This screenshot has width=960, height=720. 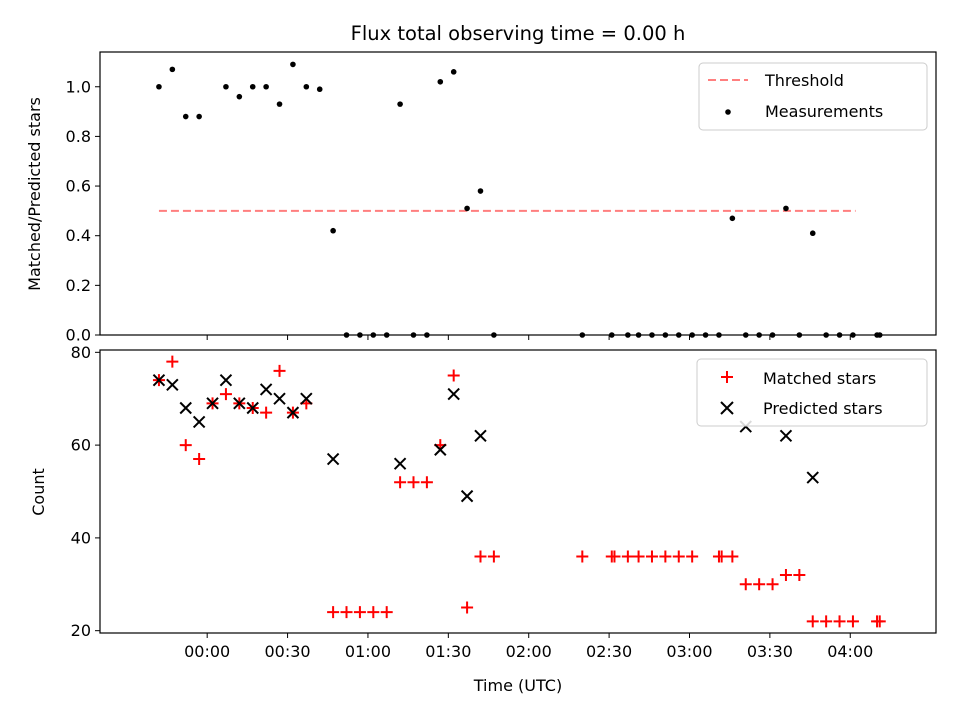 I want to click on x-axis-label: Time (UTC), so click(x=517, y=685).